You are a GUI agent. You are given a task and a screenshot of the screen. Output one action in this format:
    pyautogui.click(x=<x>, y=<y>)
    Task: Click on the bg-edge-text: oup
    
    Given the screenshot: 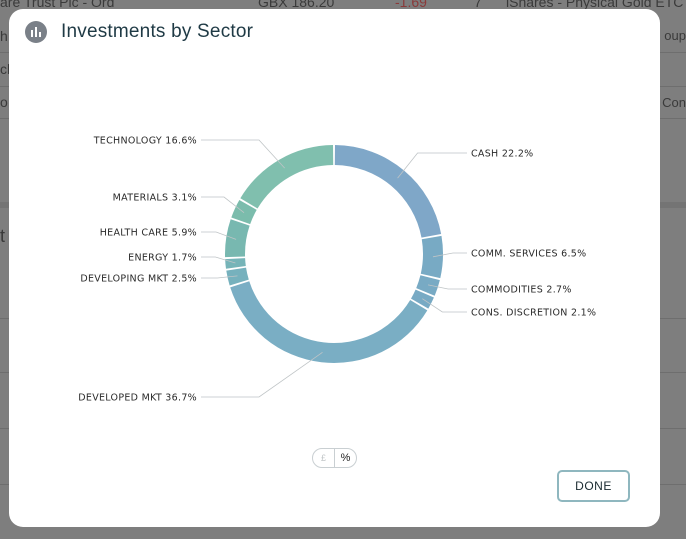 What is the action you would take?
    pyautogui.click(x=675, y=35)
    